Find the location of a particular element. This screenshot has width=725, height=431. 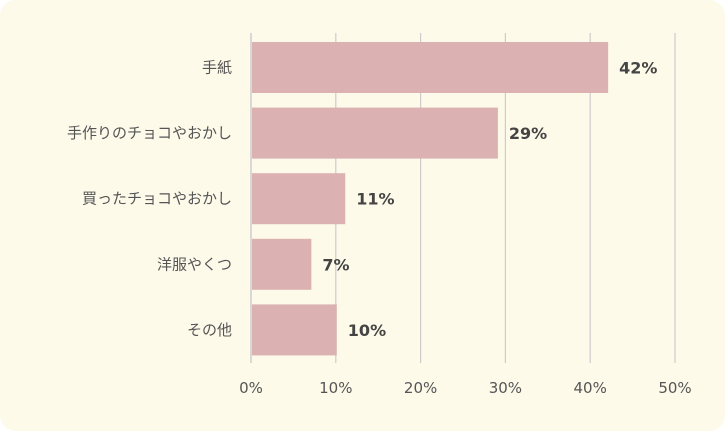

x-axis-tick-labels: 0% 10% 20% 30% 40% 50% is located at coordinates (465, 388).